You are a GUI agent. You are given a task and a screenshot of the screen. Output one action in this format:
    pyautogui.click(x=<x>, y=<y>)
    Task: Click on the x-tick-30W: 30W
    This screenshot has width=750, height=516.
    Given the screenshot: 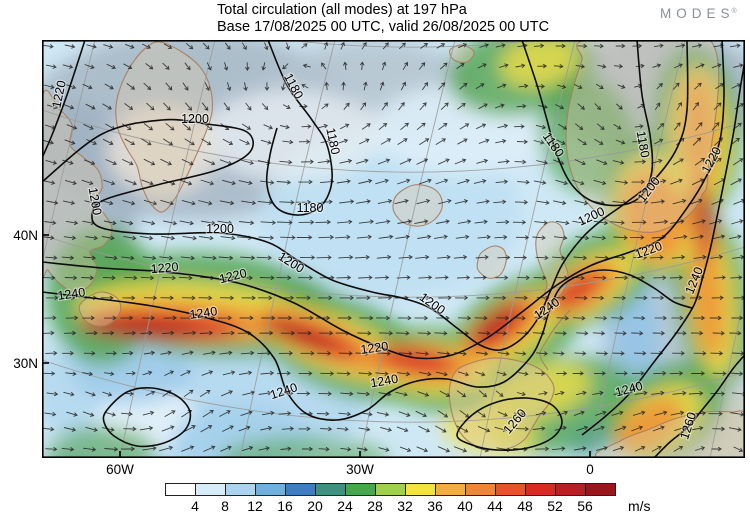 What is the action you would take?
    pyautogui.click(x=360, y=469)
    